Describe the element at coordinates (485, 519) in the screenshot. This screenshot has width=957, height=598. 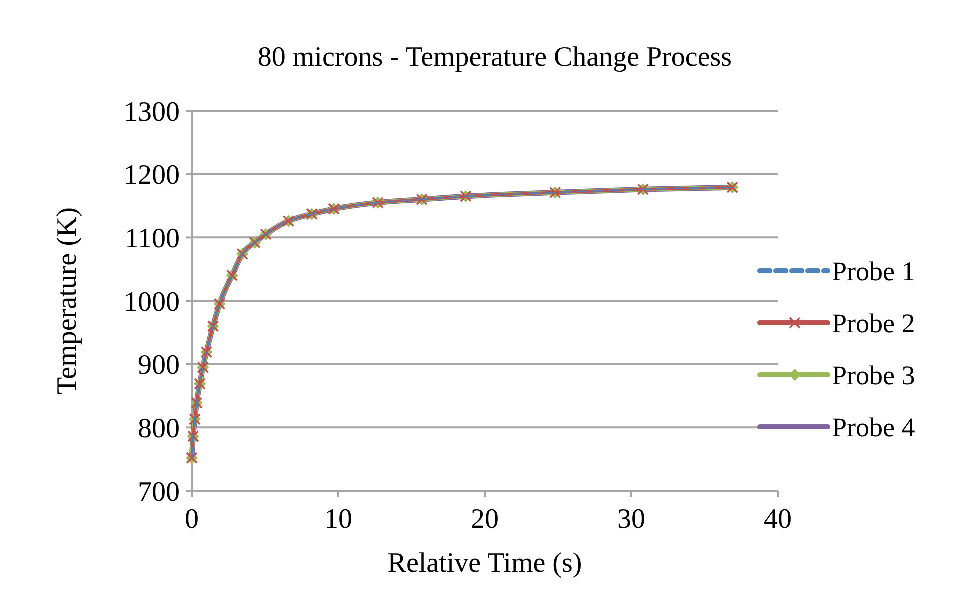
I see `x-tick-label: 20` at that location.